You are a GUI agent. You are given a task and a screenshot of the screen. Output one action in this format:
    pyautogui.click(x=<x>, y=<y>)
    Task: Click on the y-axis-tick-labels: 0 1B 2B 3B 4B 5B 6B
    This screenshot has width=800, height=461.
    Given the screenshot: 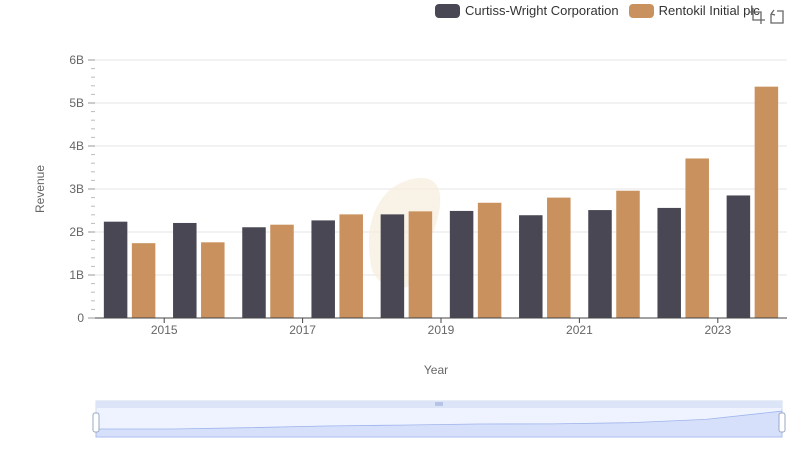 What is the action you would take?
    pyautogui.click(x=76, y=189)
    